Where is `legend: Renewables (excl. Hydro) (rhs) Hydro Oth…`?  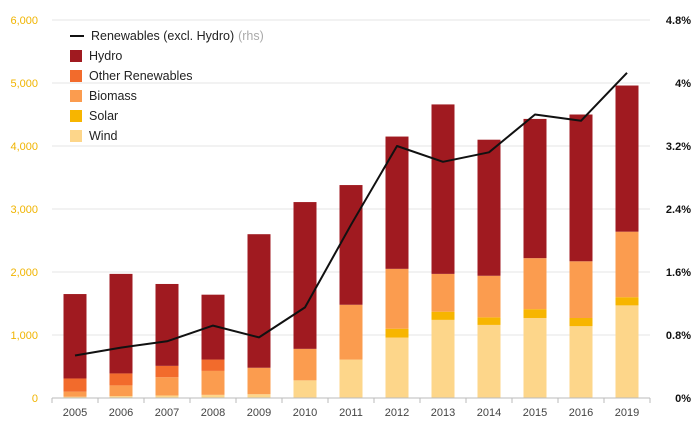 legend: Renewables (excl. Hydro) (rhs) Hydro Oth… is located at coordinates (167, 86).